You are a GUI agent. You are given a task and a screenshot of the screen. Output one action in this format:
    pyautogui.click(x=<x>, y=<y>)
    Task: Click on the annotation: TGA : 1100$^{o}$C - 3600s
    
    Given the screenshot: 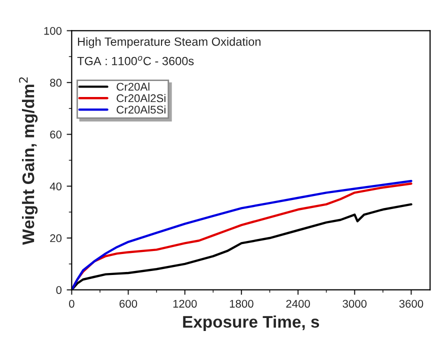 What is the action you would take?
    pyautogui.click(x=135, y=61)
    